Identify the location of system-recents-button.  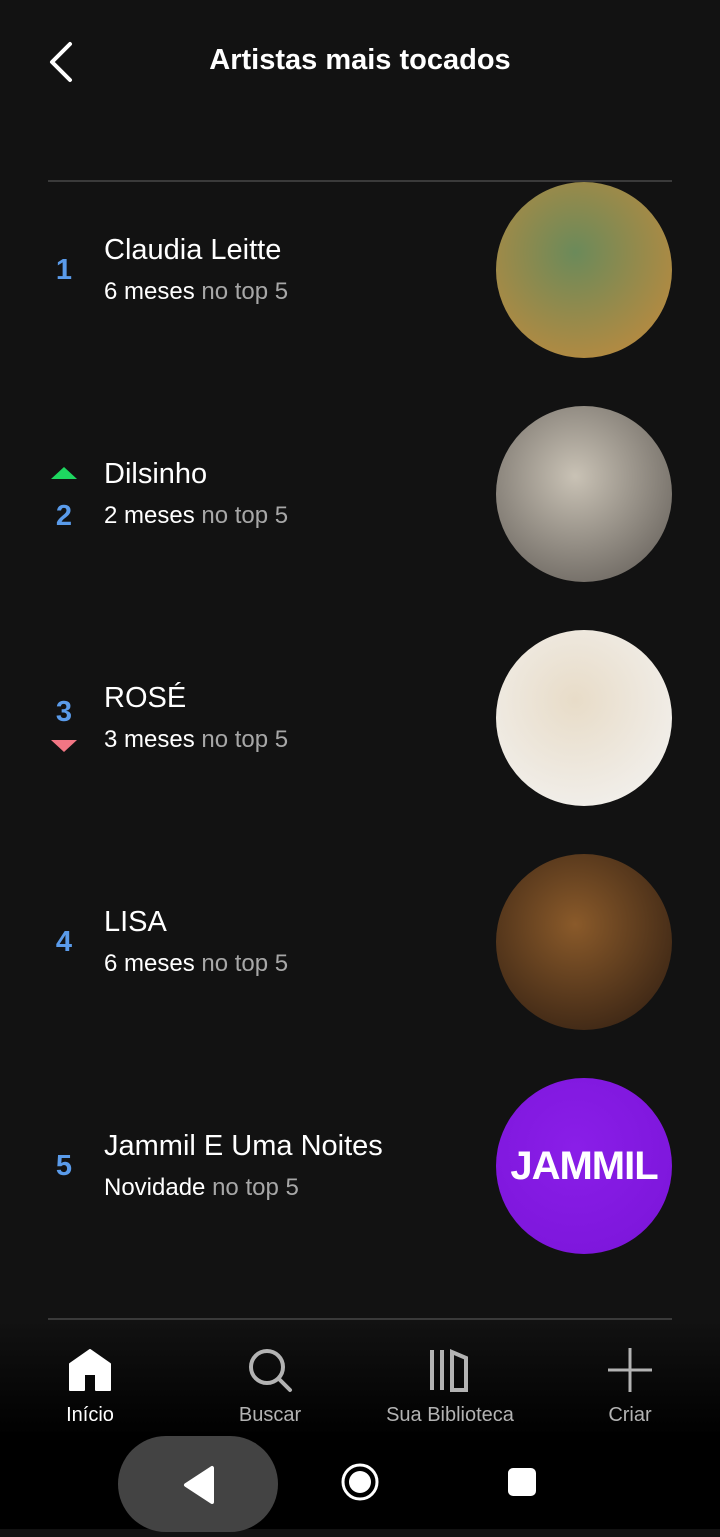
(522, 1482).